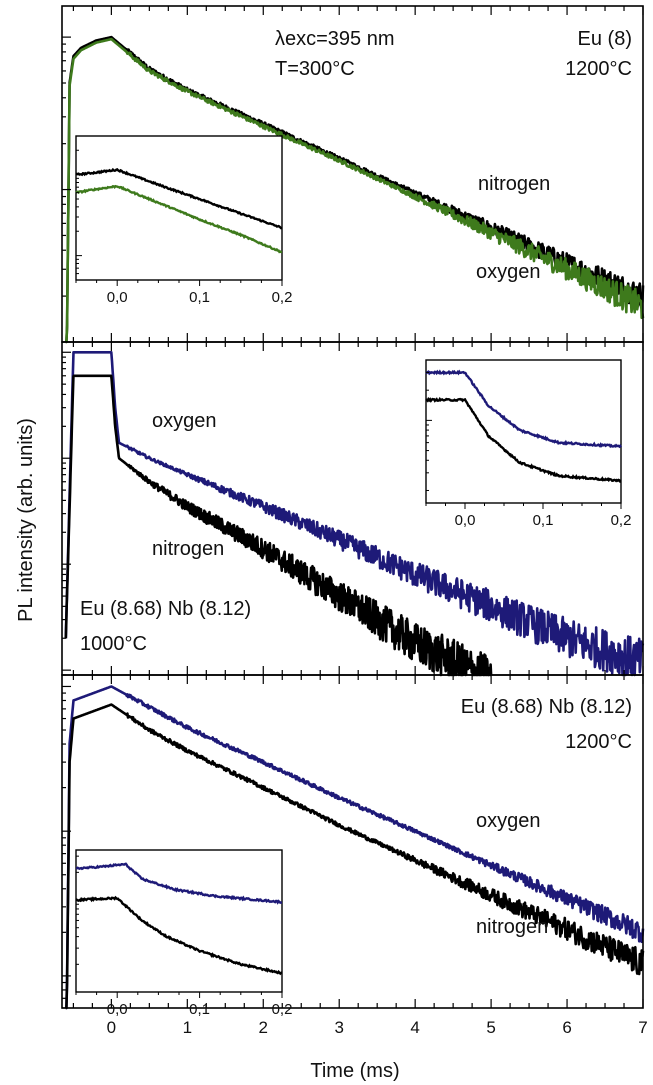 The width and height of the screenshot is (653, 1085). I want to click on sample-label-bottom: Eu (8.68) Nb (8.12), so click(546, 707).